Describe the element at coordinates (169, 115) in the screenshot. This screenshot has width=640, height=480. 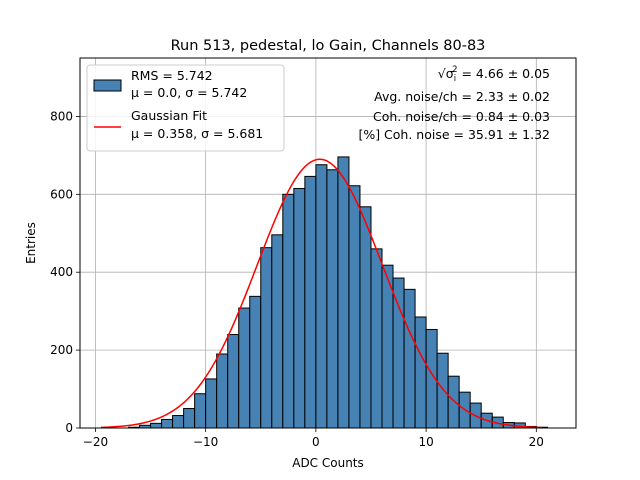
I see `legend-label-fit: Gaussian Fit` at that location.